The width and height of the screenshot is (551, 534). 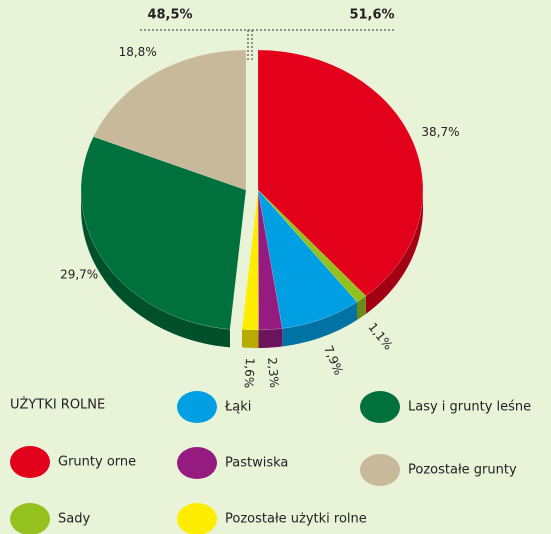 What do you see at coordinates (237, 407) in the screenshot?
I see `legend-label: Łąki` at bounding box center [237, 407].